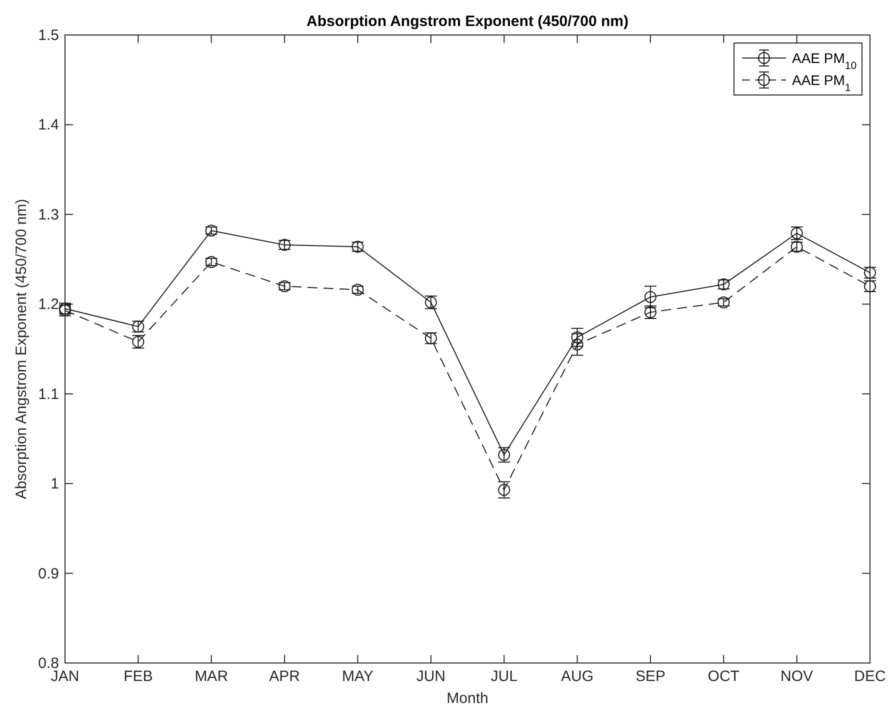 This screenshot has width=888, height=721. Describe the element at coordinates (467, 698) in the screenshot. I see `x-axis-title: Month` at that location.